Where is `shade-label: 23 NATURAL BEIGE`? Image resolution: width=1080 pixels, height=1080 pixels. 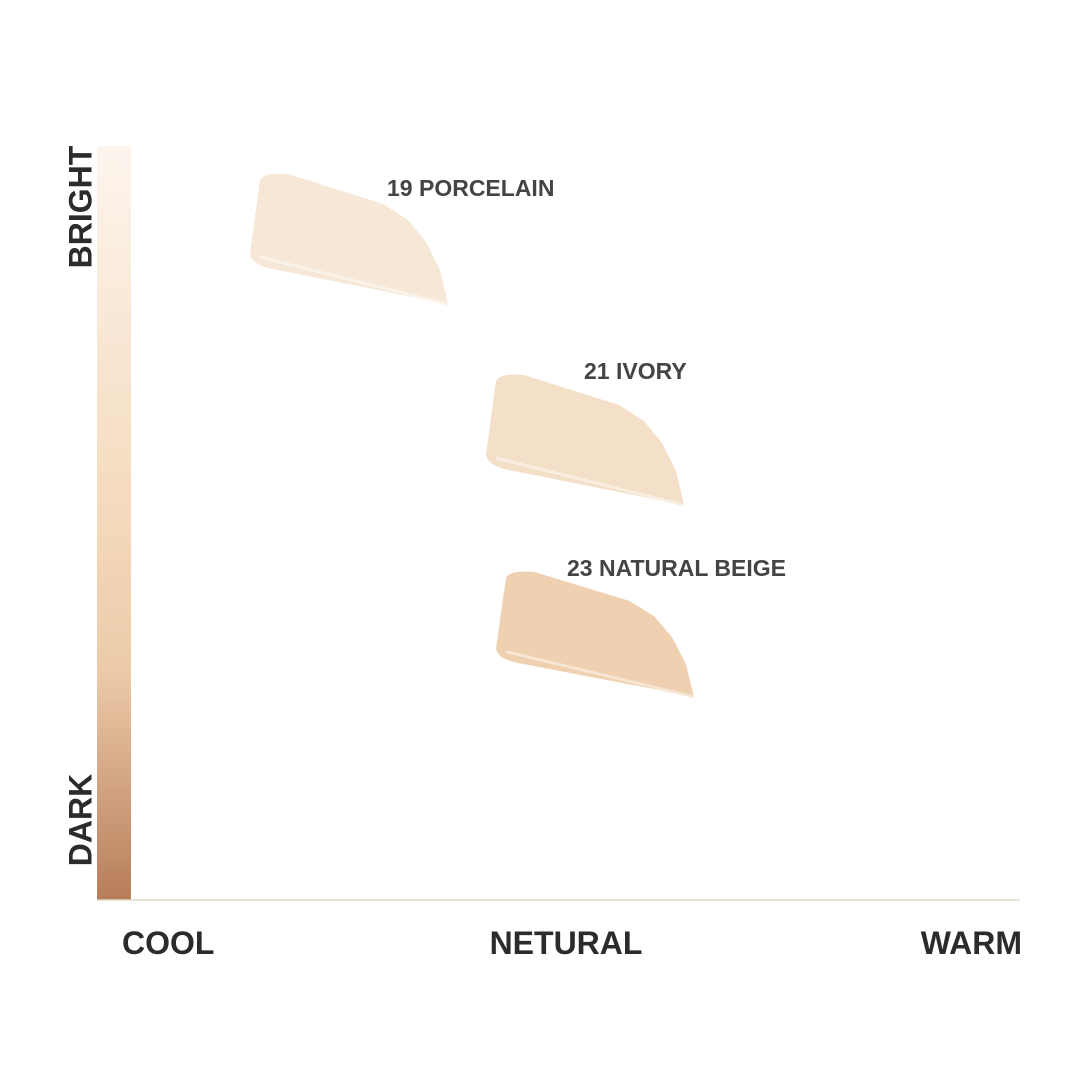
shade-label: 23 NATURAL BEIGE is located at coordinates (676, 568).